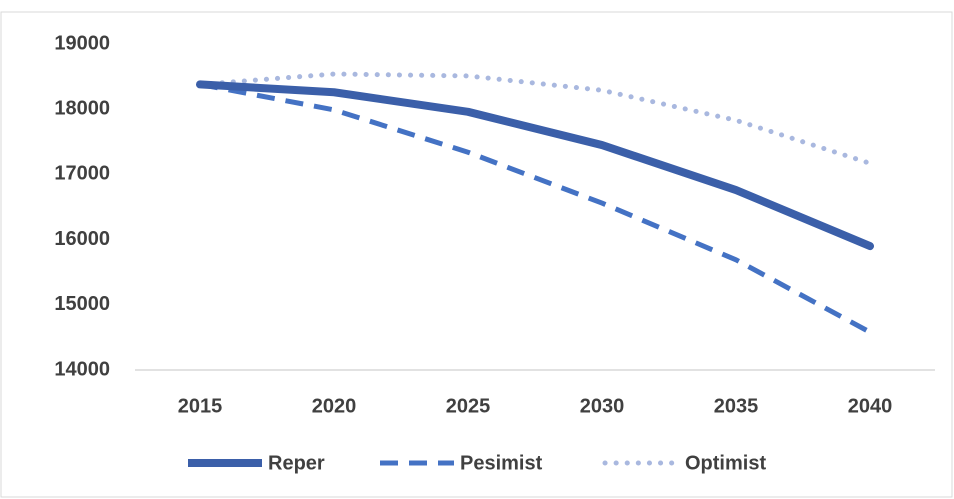  I want to click on legend-label: Optimist, so click(725, 463).